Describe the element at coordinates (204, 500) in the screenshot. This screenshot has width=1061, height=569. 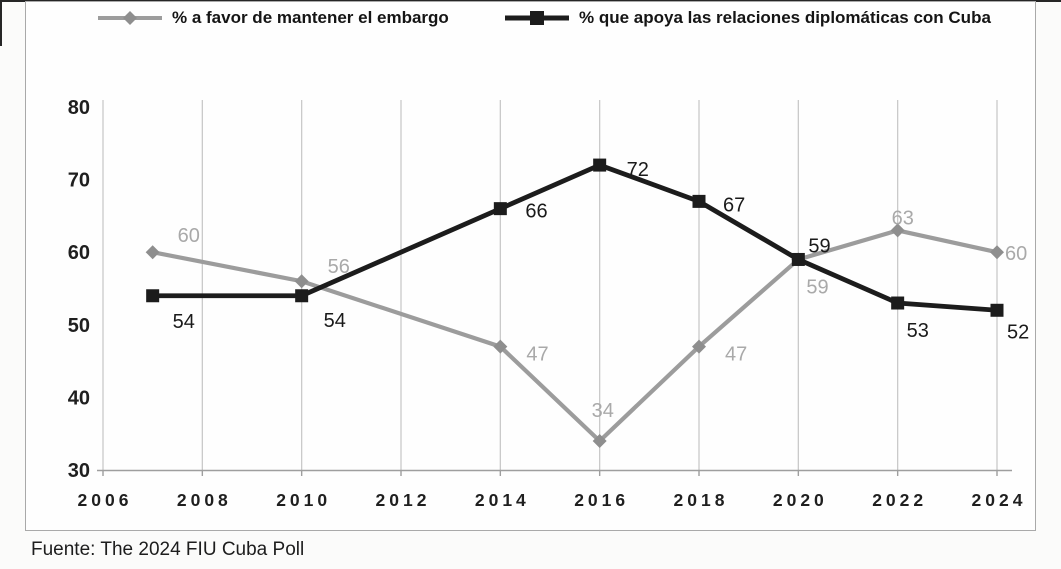
I see `x-tick-label: 2008` at that location.